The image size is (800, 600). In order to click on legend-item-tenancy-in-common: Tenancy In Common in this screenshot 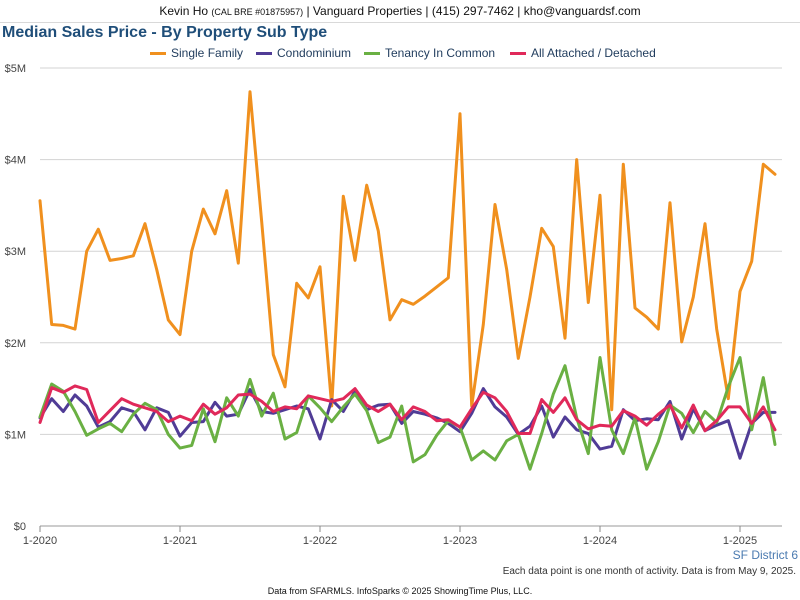, I will do `click(429, 53)`.